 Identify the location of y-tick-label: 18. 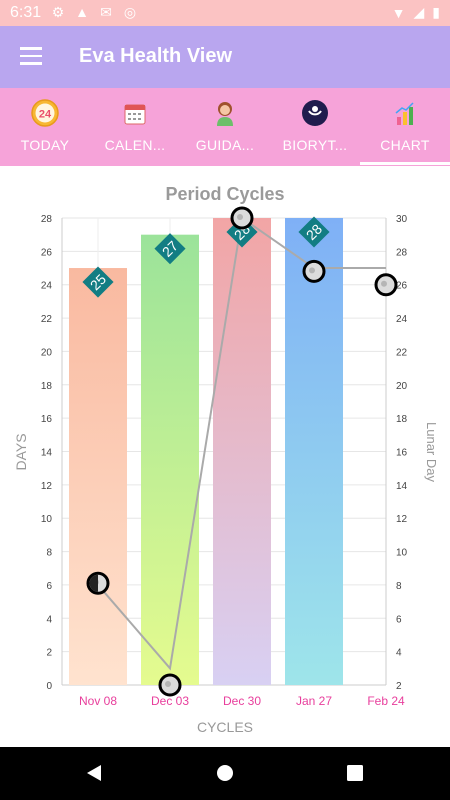
(47, 386).